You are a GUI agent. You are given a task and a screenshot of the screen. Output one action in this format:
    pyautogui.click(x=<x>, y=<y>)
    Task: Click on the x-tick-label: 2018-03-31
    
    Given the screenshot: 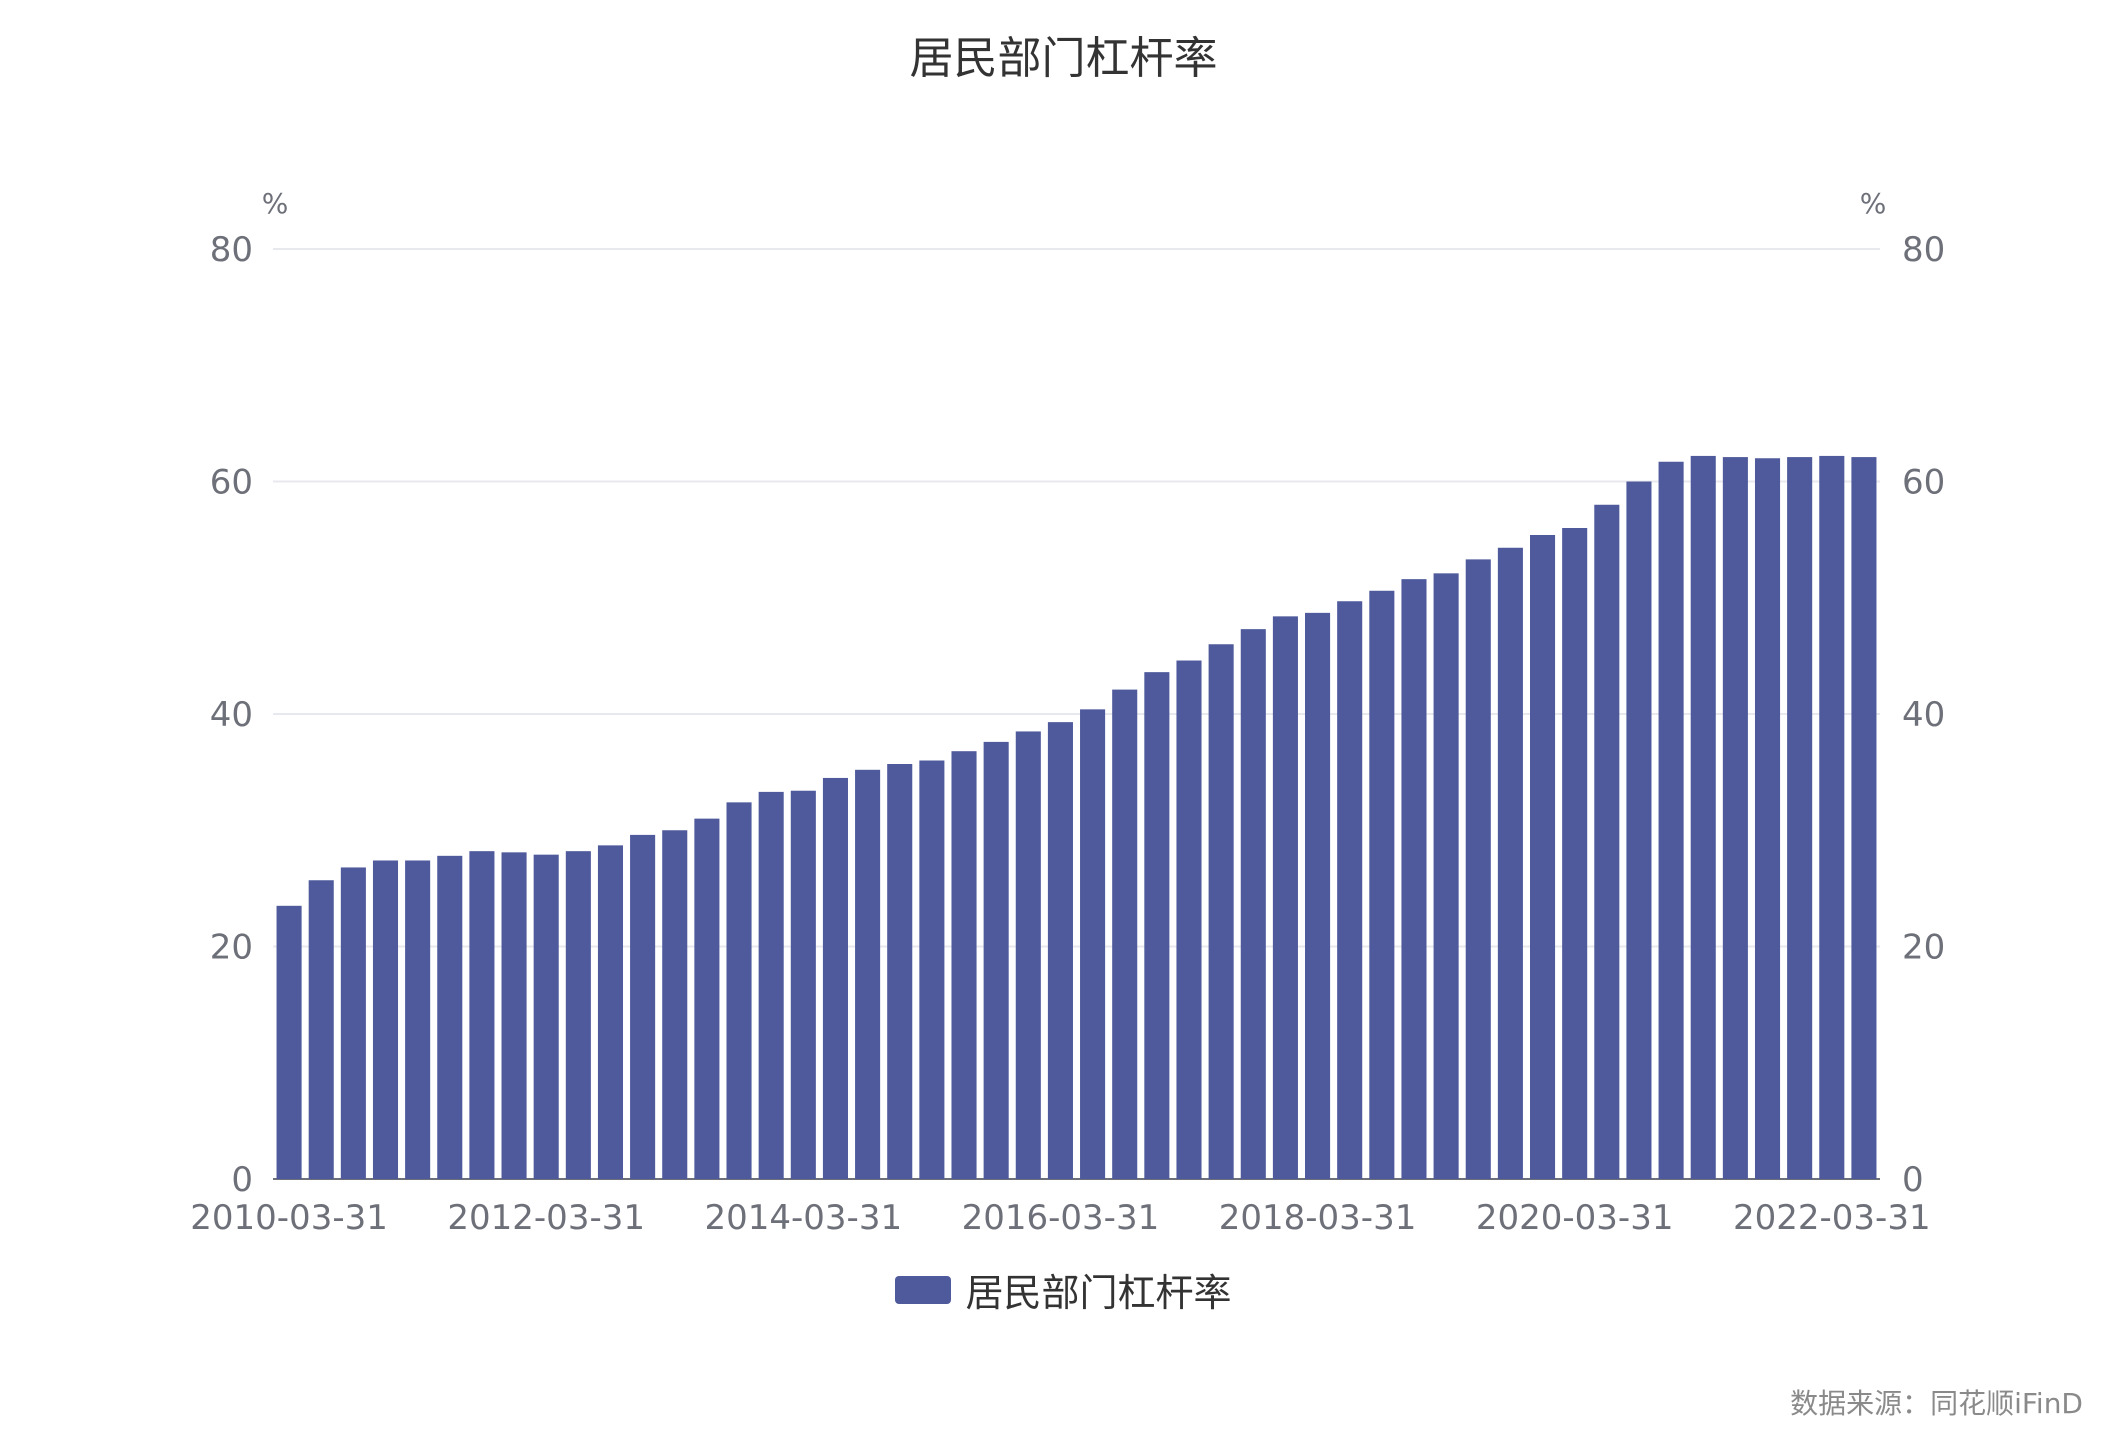 What is the action you would take?
    pyautogui.click(x=1318, y=1218)
    